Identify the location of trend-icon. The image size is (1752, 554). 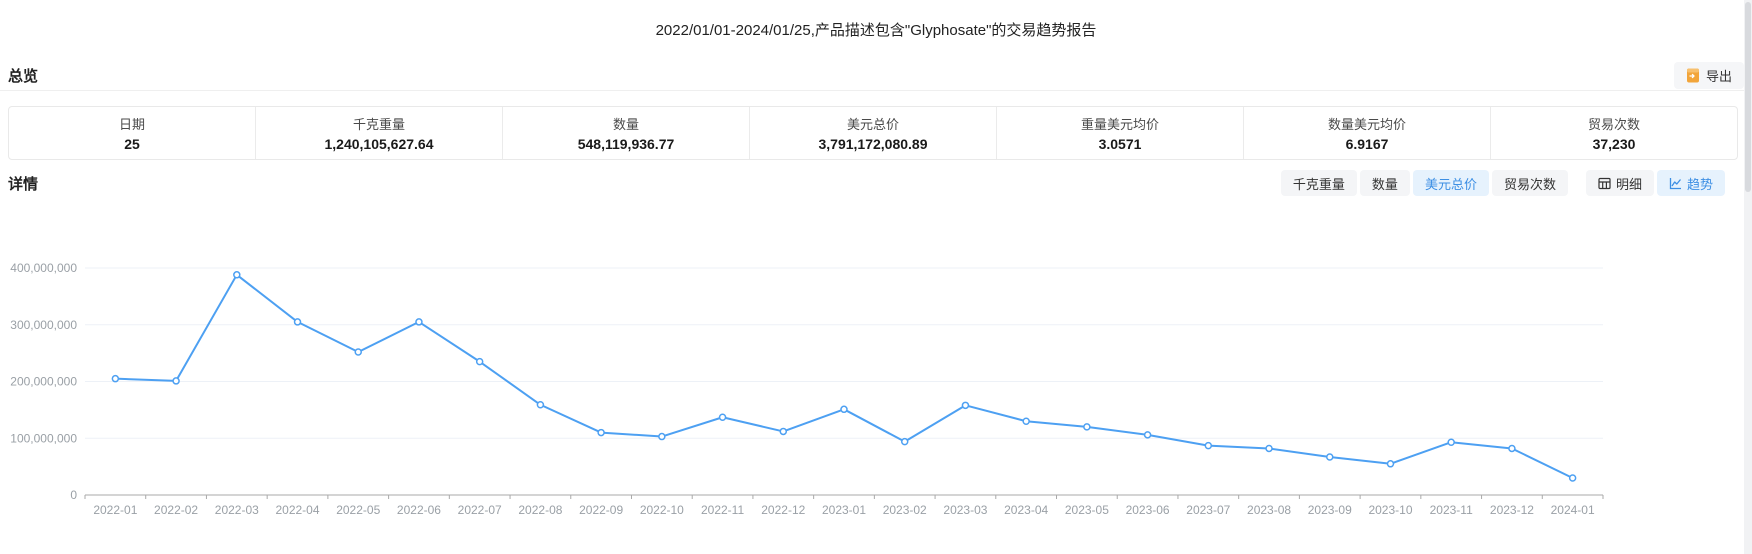
(1675, 183).